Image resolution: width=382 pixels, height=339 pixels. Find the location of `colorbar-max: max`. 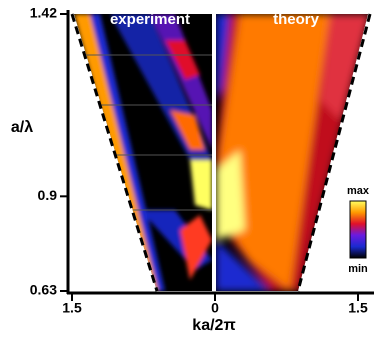

colorbar-max: max is located at coordinates (358, 191).